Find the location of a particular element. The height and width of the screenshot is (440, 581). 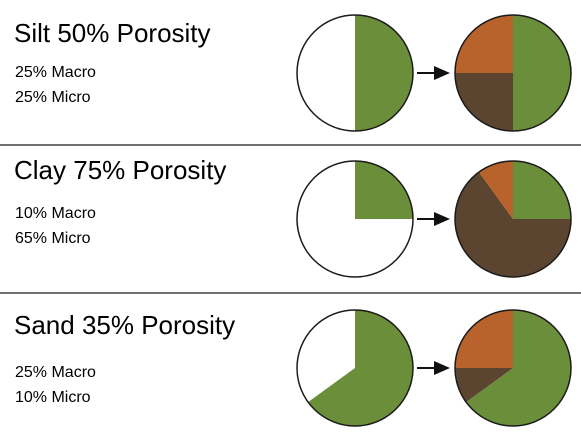

micro-label: 65% Micro is located at coordinates (53, 238).